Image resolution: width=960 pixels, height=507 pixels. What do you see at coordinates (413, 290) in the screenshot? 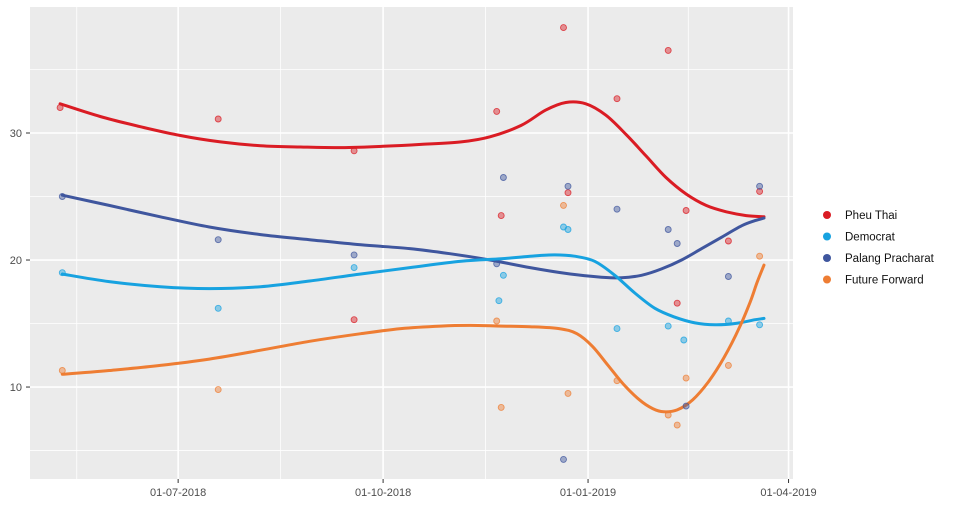
I see `trend-line-democrat` at bounding box center [413, 290].